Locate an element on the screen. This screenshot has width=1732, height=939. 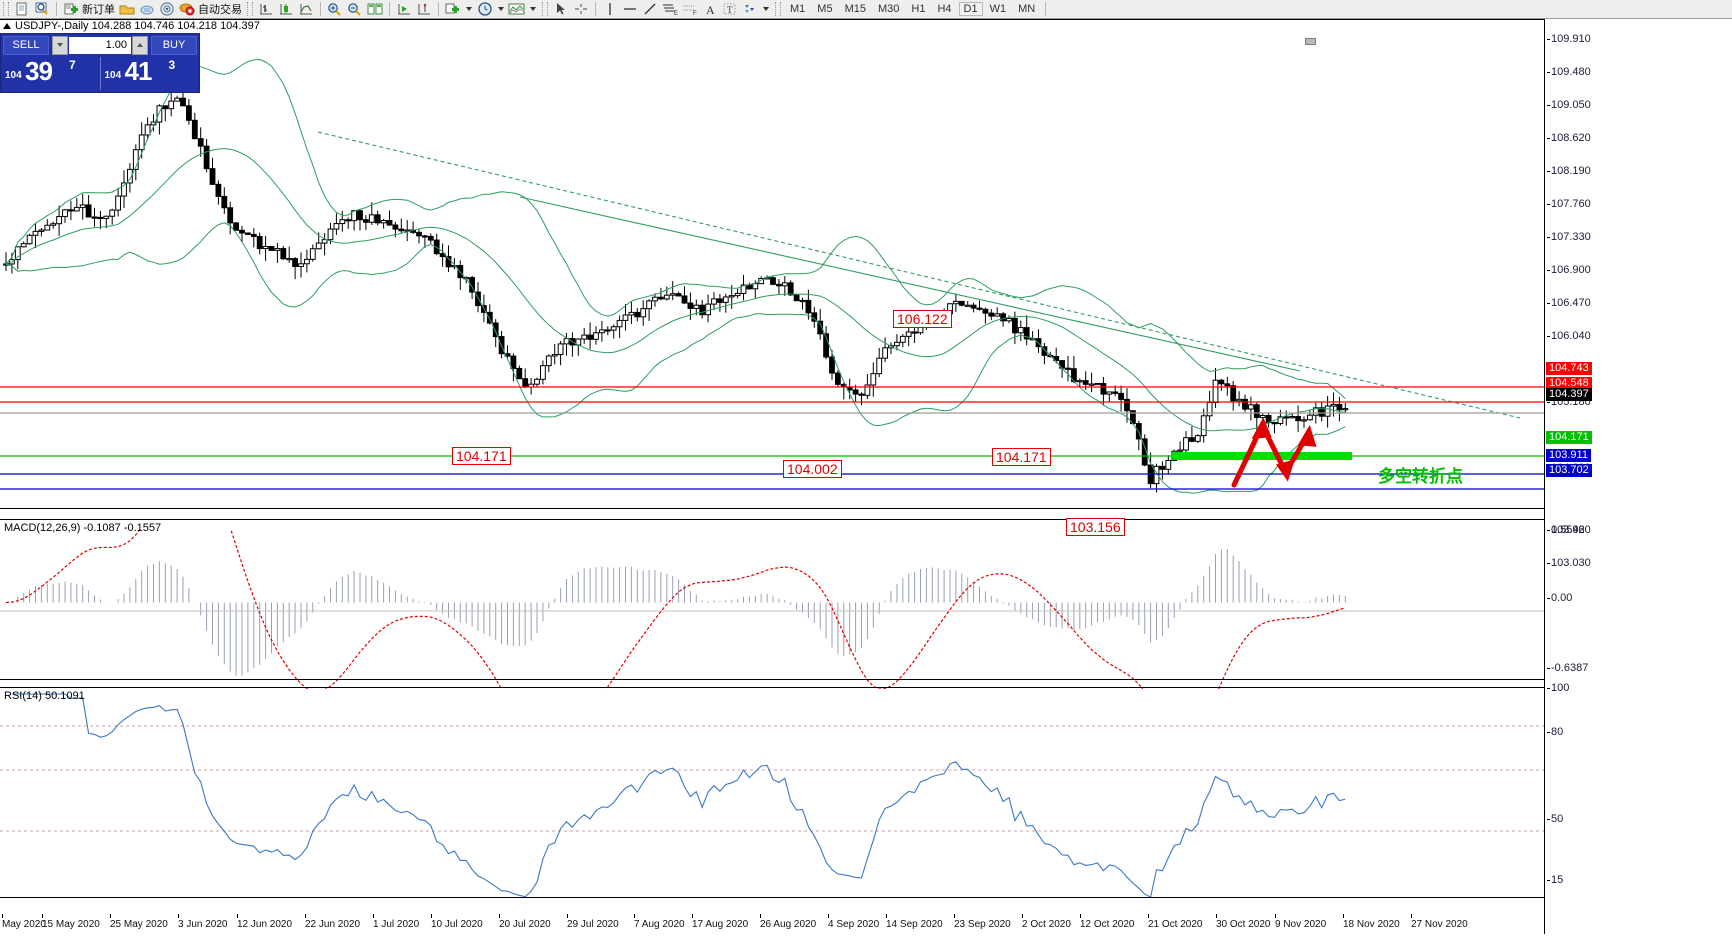
date-tick: 12 Oct 2020 is located at coordinates (1107, 922).